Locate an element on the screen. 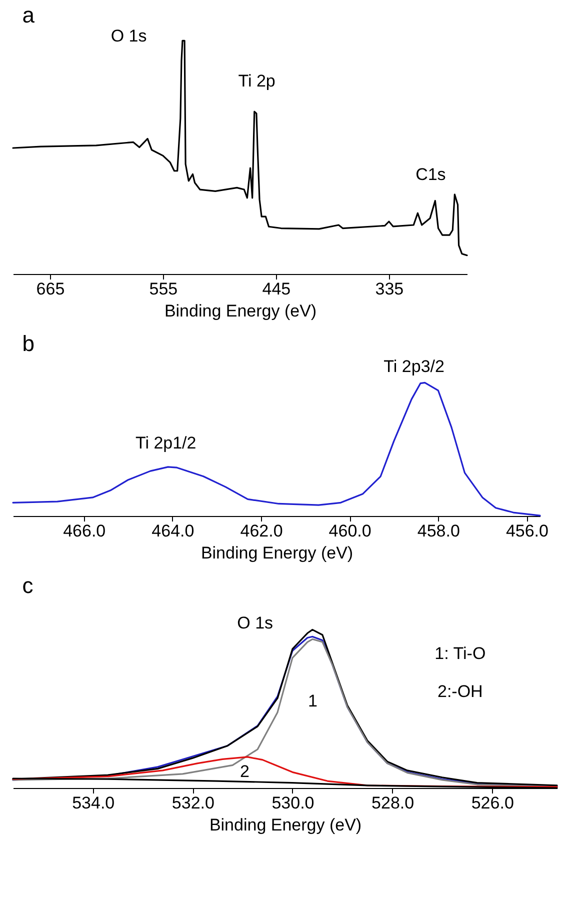 The width and height of the screenshot is (576, 912). x-tick-label: 460.0 is located at coordinates (350, 531).